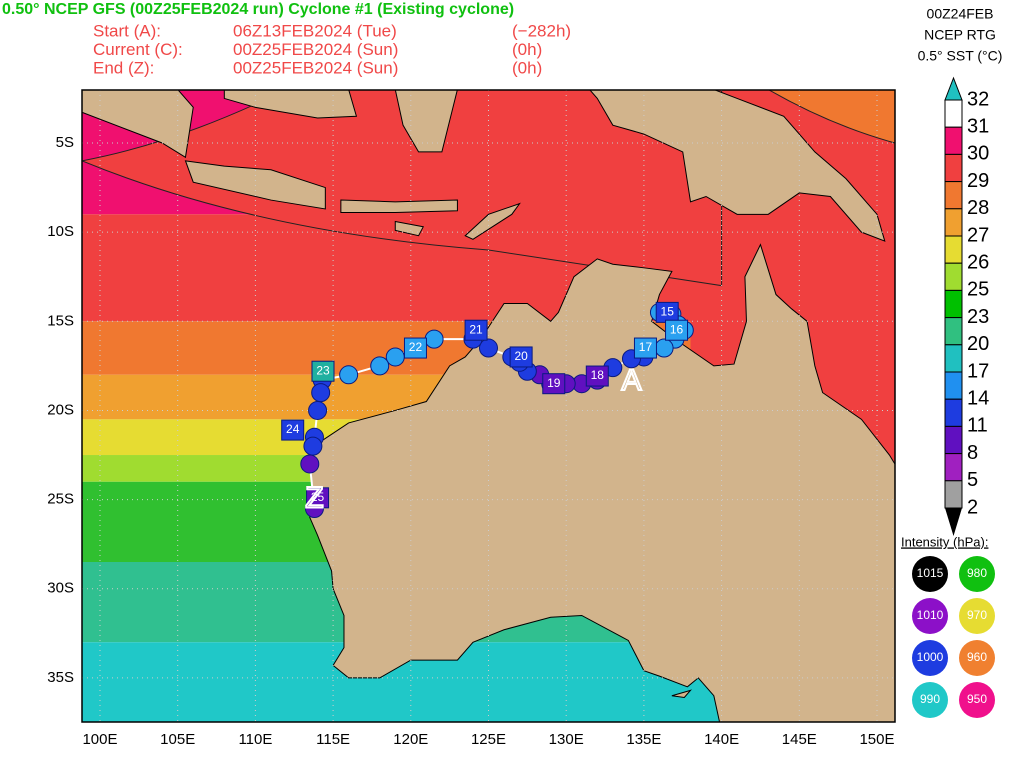  Describe the element at coordinates (541, 30) in the screenshot. I see `header-text: (−282h)` at that location.